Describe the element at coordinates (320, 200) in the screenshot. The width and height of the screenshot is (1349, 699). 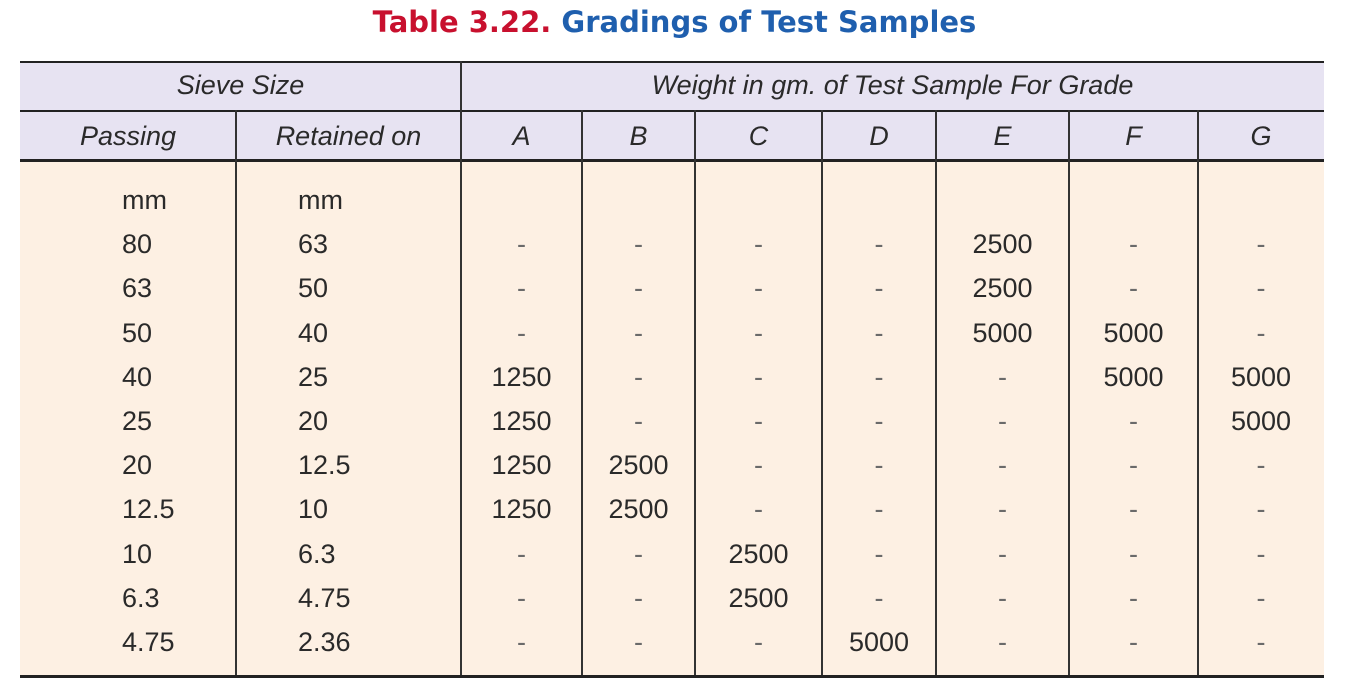
I see `cell-retained-on: mm` at that location.